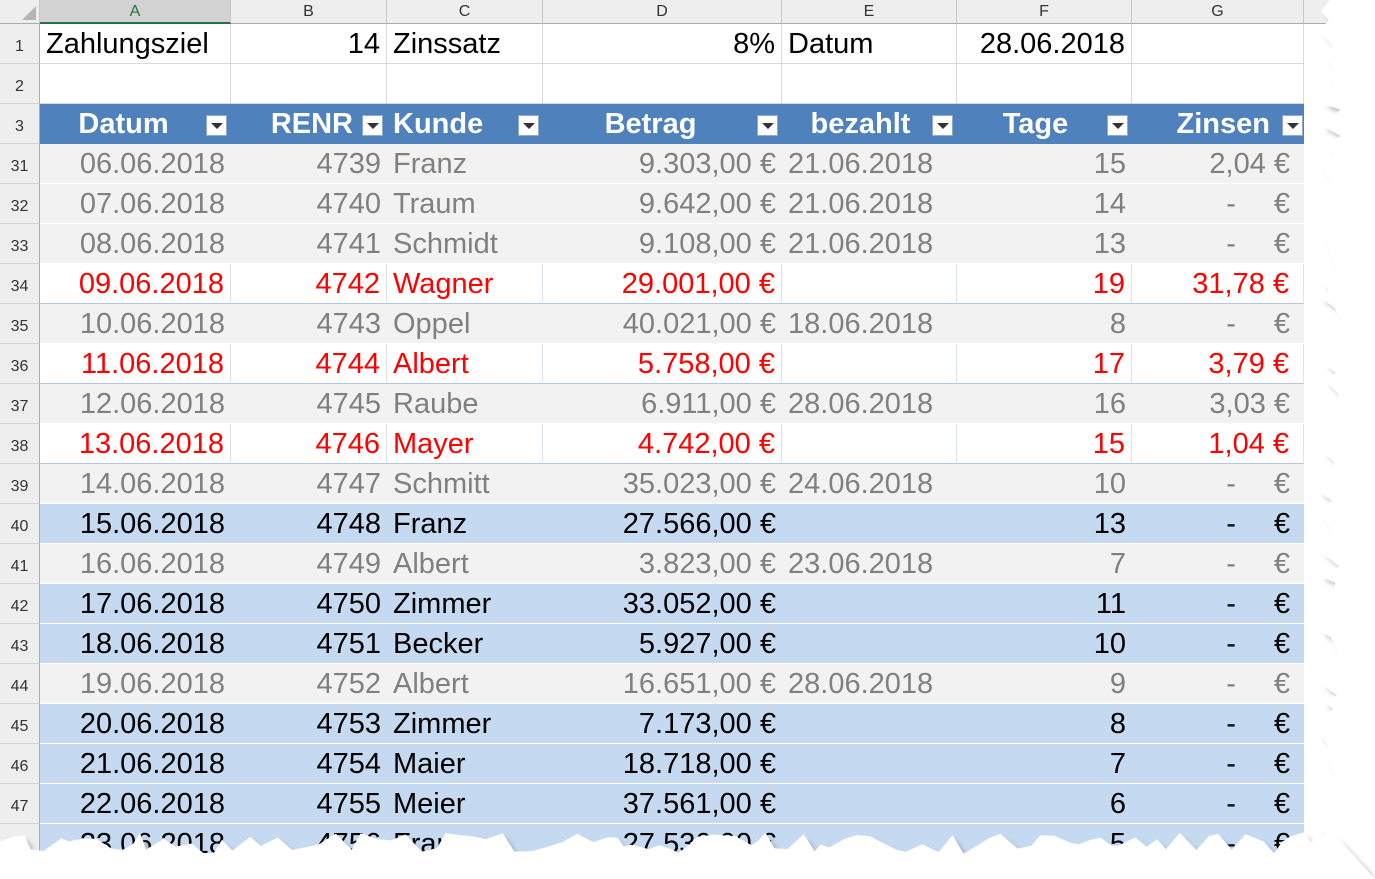 The height and width of the screenshot is (879, 1375). I want to click on row-header: 2, so click(20, 84).